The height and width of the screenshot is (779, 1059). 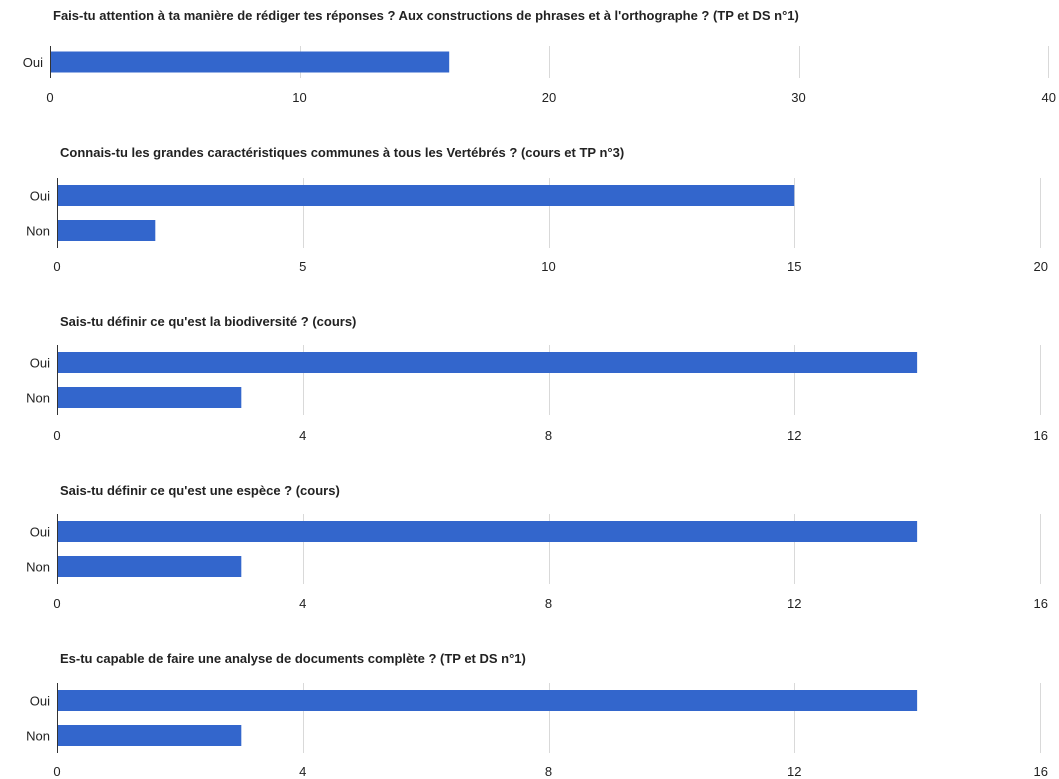 I want to click on tick-label: 40, so click(x=1049, y=97).